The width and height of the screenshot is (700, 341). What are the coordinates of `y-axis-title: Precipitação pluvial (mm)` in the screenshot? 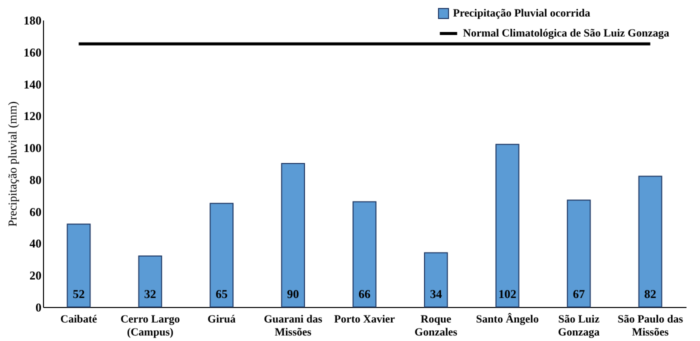 It's located at (13, 164).